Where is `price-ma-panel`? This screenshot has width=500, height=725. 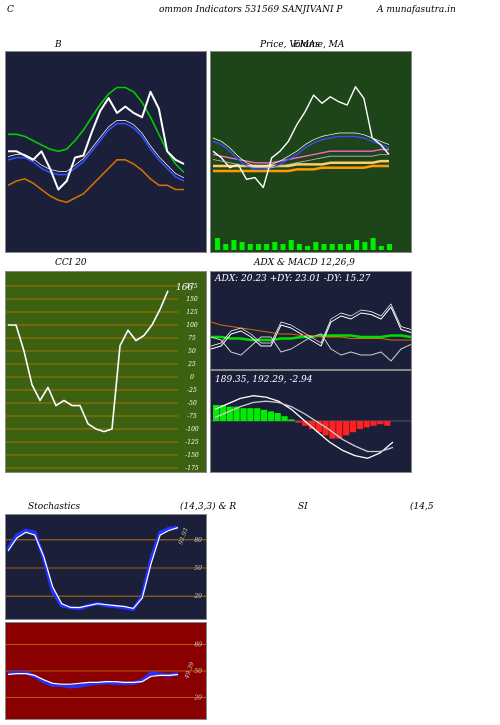 price-ma-panel is located at coordinates (311, 152).